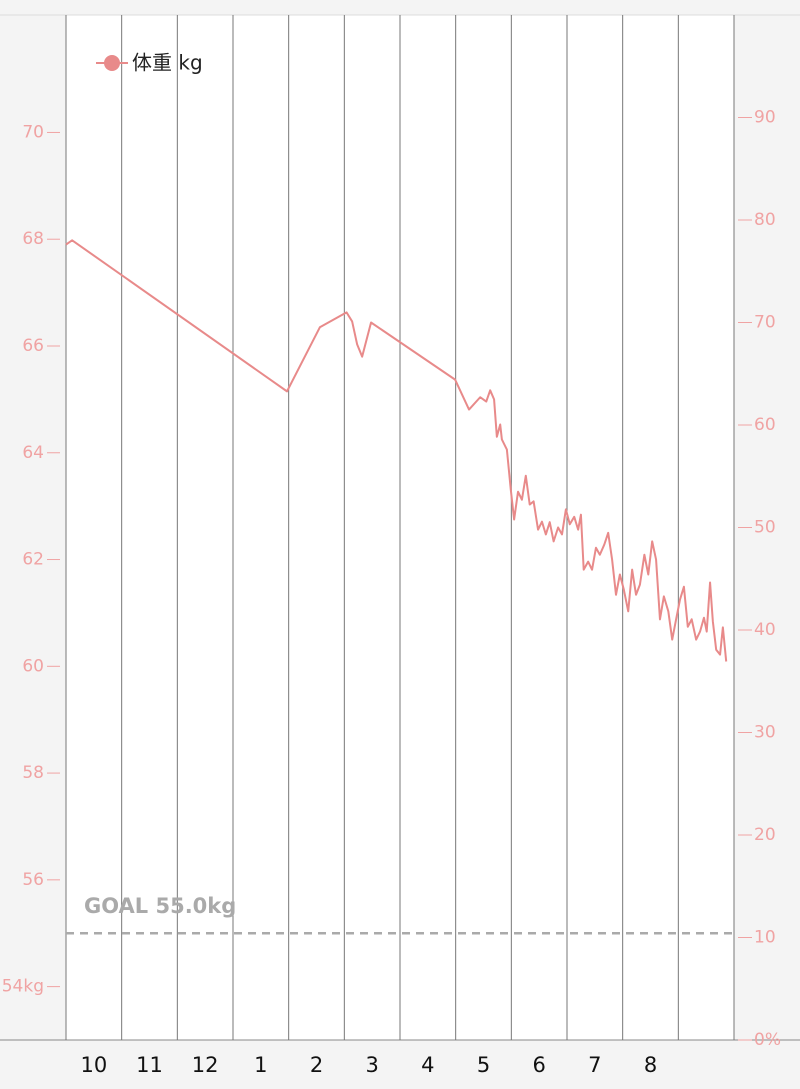 The height and width of the screenshot is (1089, 800). I want to click on x-tick-label: 11, so click(149, 1065).